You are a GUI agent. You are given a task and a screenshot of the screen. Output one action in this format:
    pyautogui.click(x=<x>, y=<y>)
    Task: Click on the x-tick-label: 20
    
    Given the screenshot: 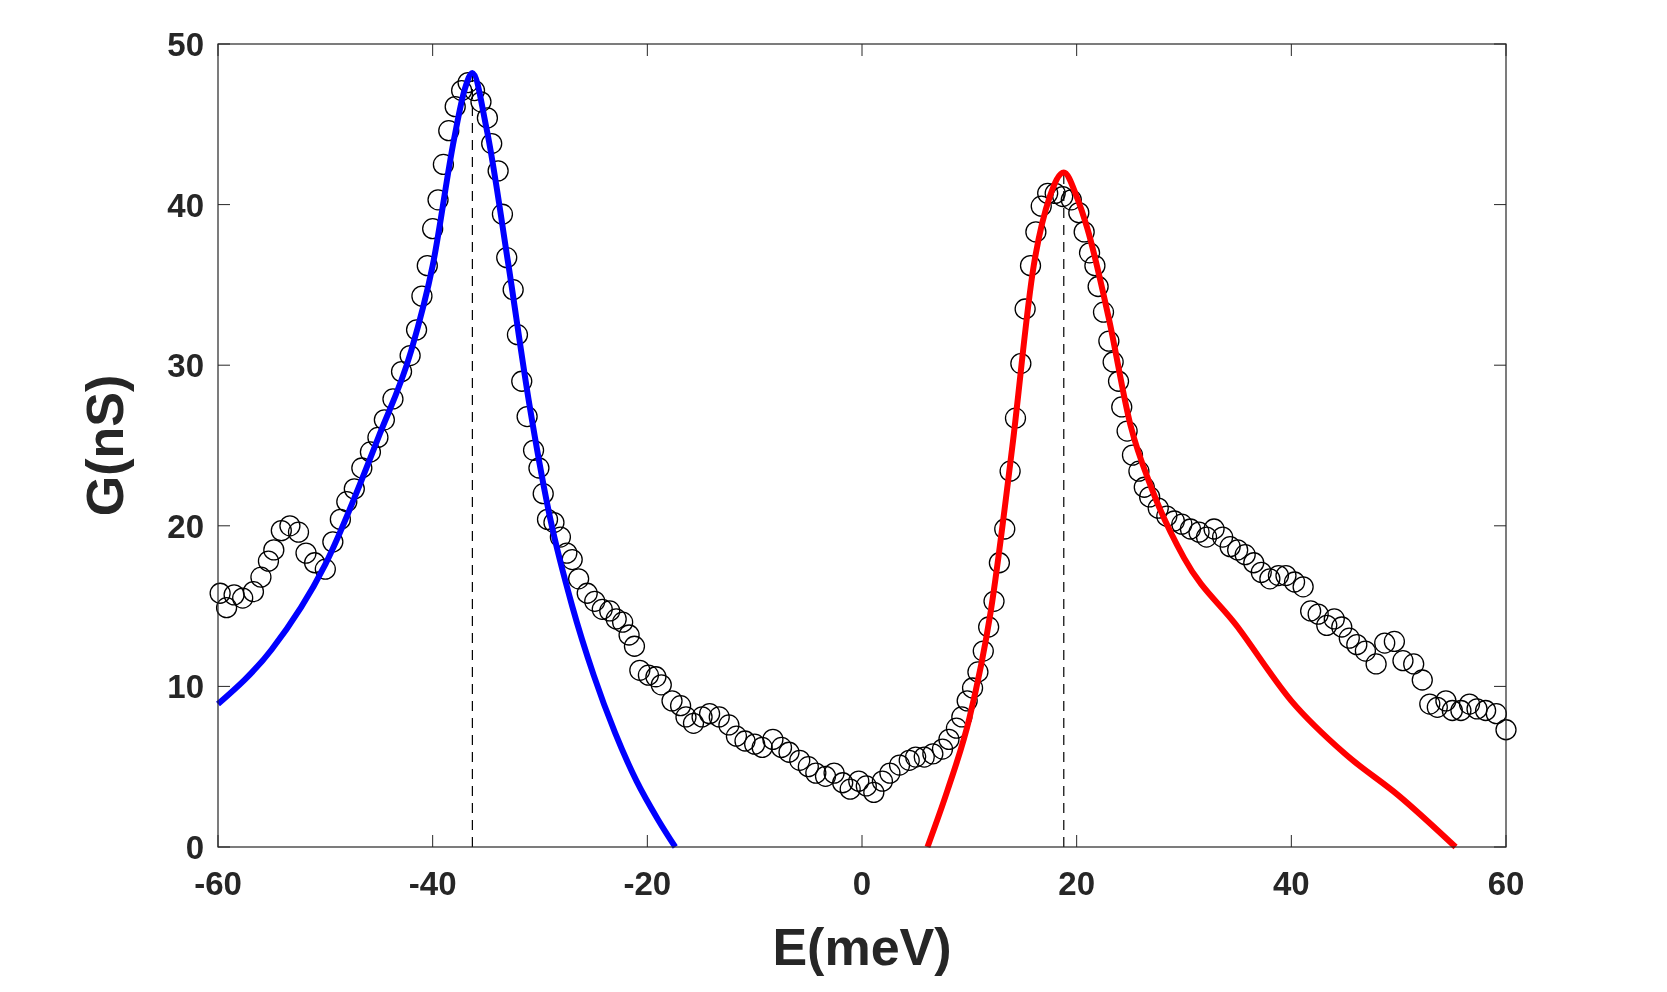 What is the action you would take?
    pyautogui.click(x=1077, y=883)
    